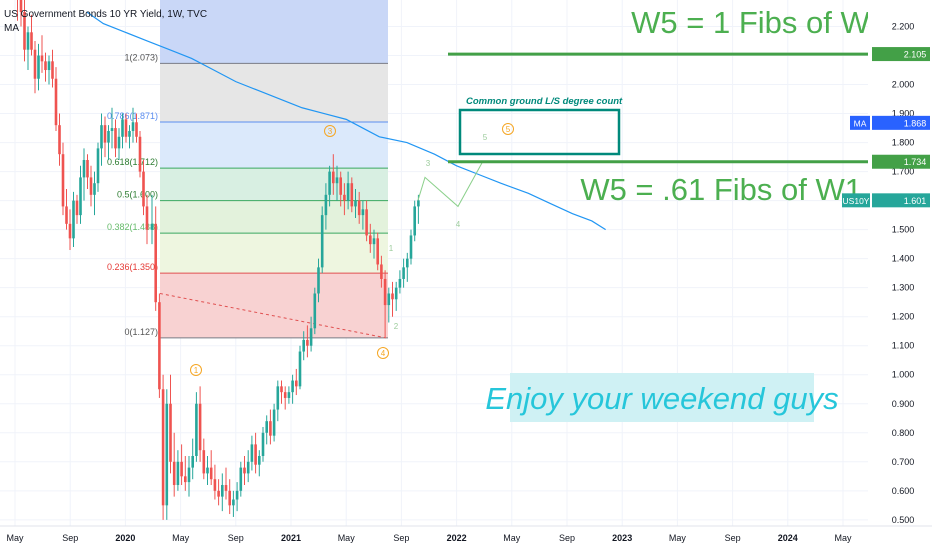 Image resolution: width=932 pixels, height=550 pixels. I want to click on chart-title: US Government Bonds 10 YR Yield, 1W, TVC, so click(106, 14).